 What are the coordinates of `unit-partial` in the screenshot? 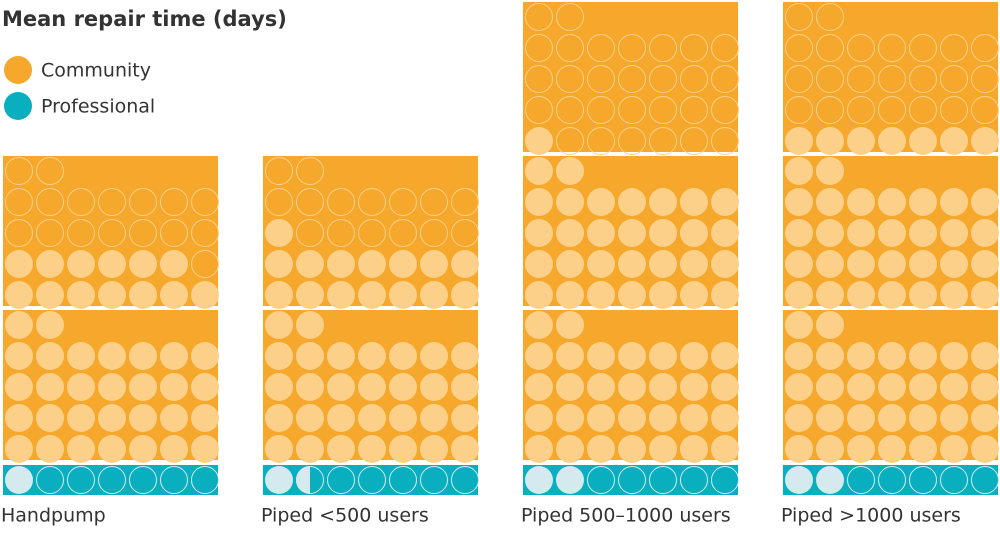 It's located at (303, 480).